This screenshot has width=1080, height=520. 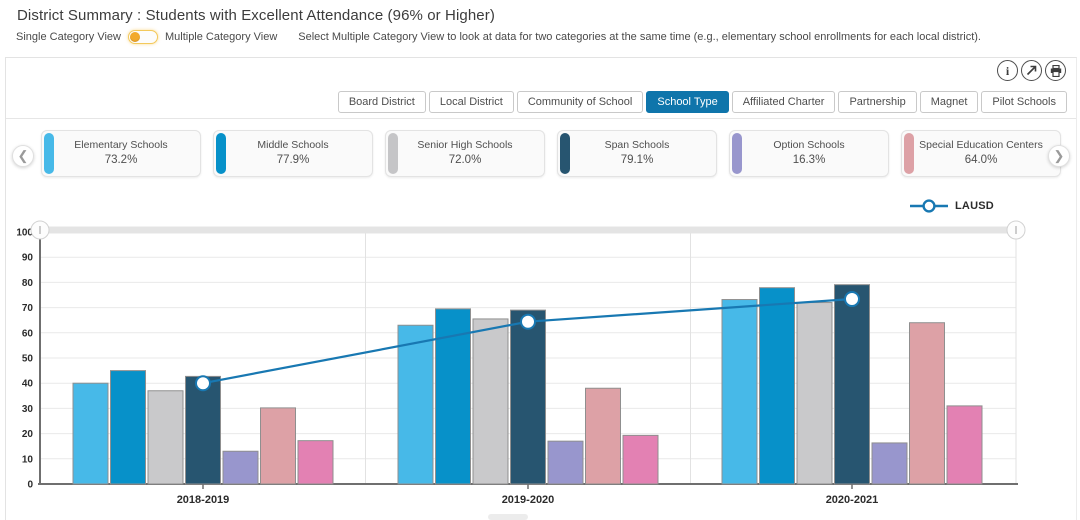 What do you see at coordinates (203, 383) in the screenshot?
I see `lausd-data-point-2018-2019` at bounding box center [203, 383].